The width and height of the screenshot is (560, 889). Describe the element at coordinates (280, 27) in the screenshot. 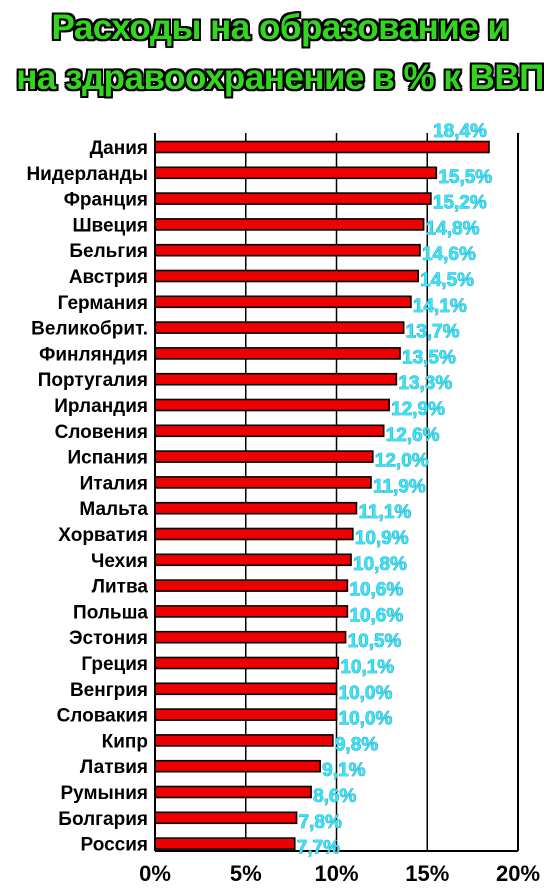

I see `chart-title-line-1: Расходы на образование и` at that location.